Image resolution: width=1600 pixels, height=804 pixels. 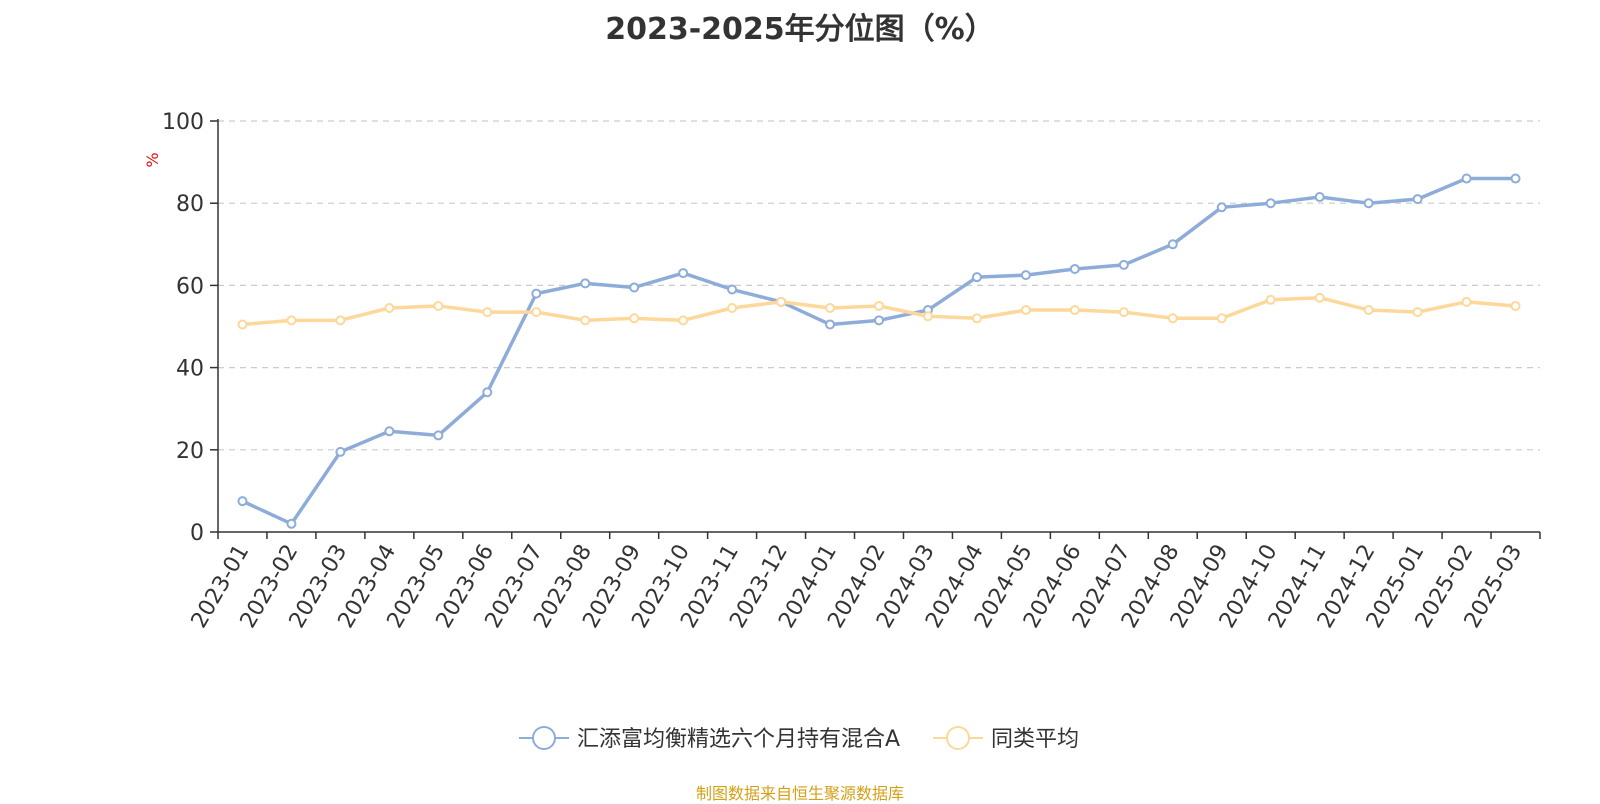 I want to click on y-tick-label: 100, so click(x=183, y=122).